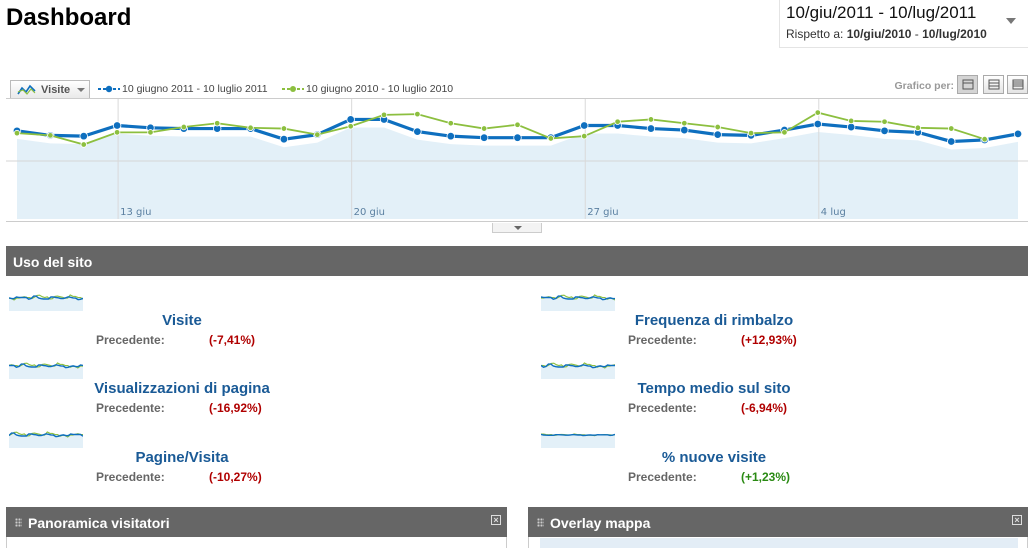  Describe the element at coordinates (232, 340) in the screenshot. I see `metric-delta: (-7,41%)` at that location.